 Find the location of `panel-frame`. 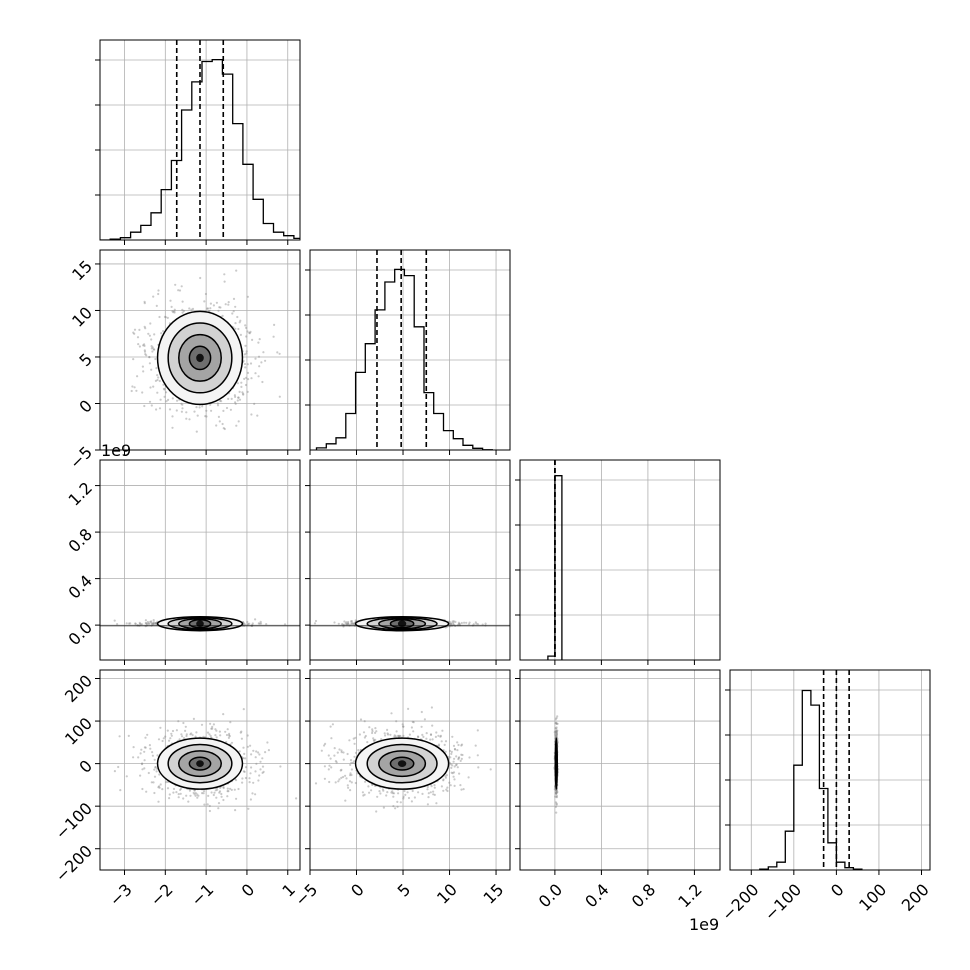

panel-frame is located at coordinates (410, 560).